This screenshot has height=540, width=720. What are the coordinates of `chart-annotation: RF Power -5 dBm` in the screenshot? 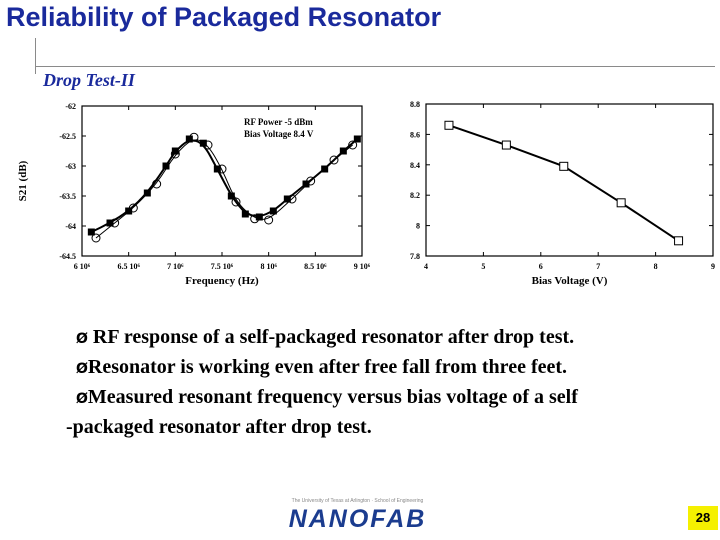 It's located at (278, 122).